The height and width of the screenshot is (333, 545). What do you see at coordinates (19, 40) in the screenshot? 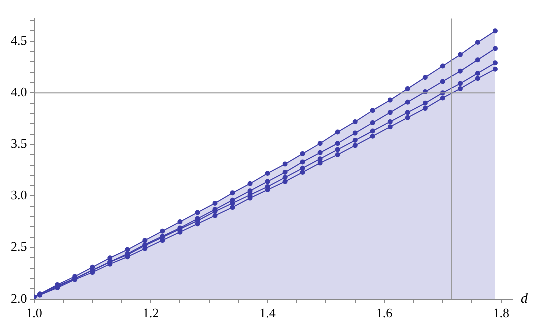
I see `y-tick-label: 4.5` at bounding box center [19, 40].